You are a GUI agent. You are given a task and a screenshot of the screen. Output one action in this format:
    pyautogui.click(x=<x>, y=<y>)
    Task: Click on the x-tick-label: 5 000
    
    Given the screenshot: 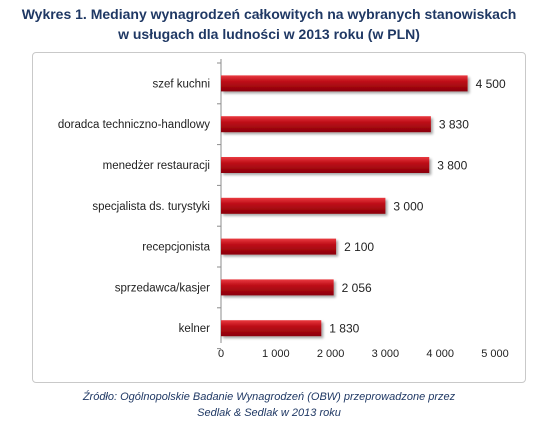 What is the action you would take?
    pyautogui.click(x=495, y=354)
    